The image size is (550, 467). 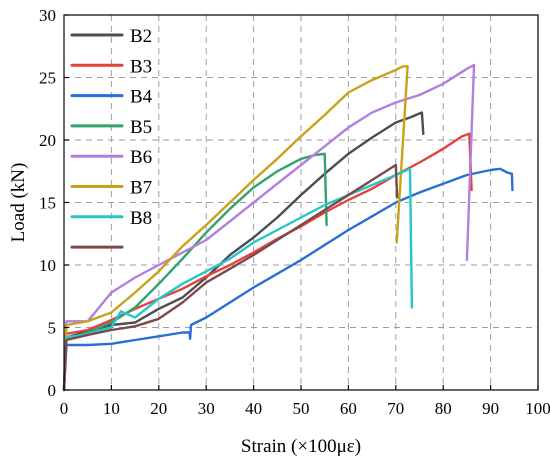 What do you see at coordinates (141, 157) in the screenshot?
I see `legend-label: B6` at bounding box center [141, 157].